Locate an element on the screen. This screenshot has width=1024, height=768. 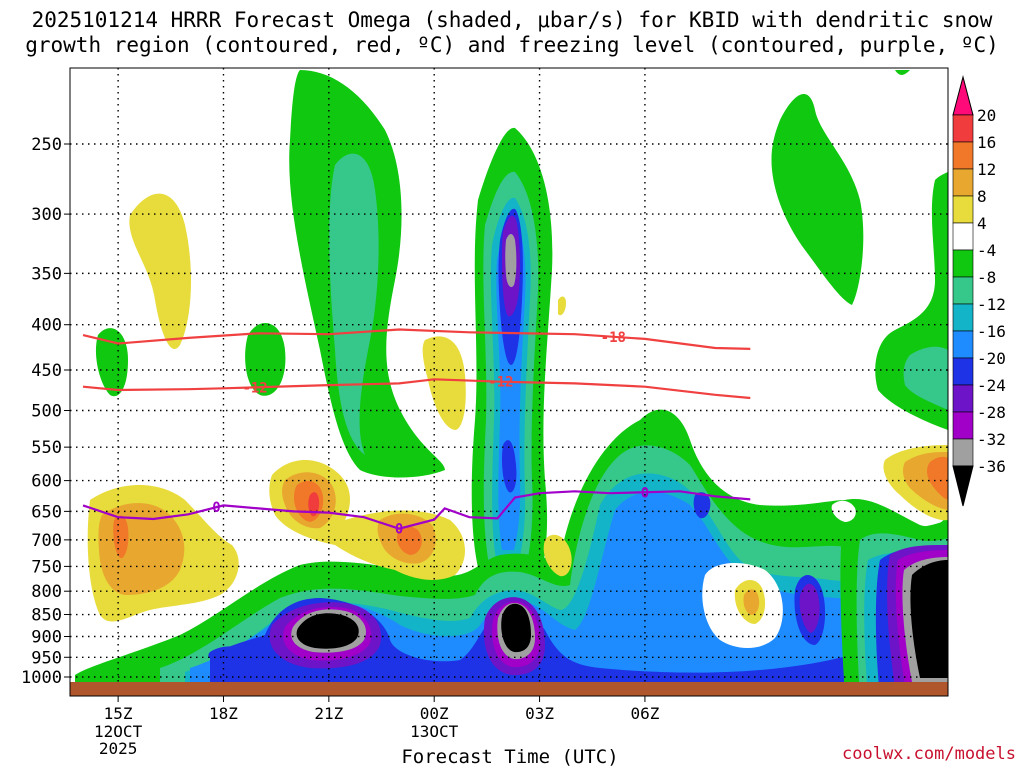
x-axis-label: Forecast Time (UTC) is located at coordinates (510, 757).